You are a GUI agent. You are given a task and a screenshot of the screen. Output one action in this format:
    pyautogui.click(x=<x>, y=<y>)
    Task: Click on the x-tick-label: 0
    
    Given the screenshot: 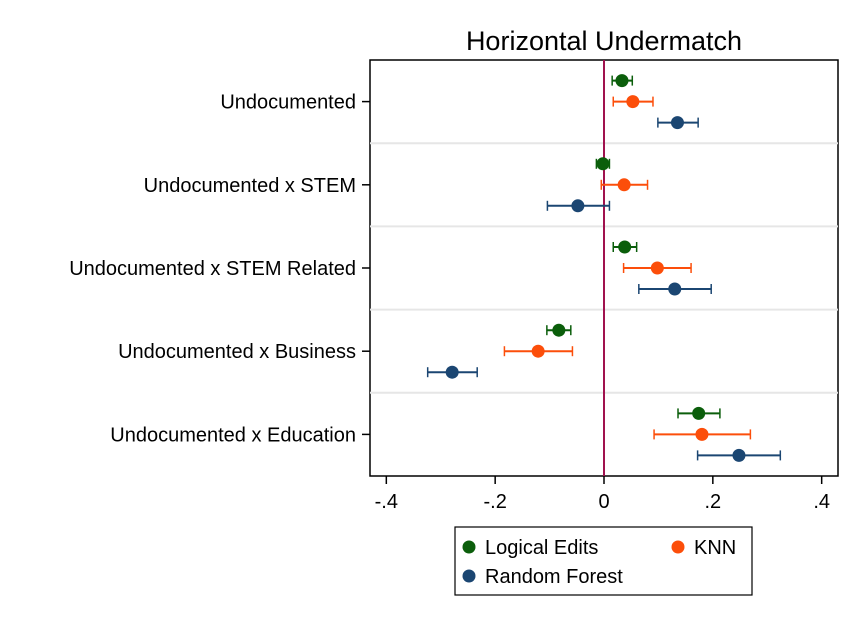 What is the action you would take?
    pyautogui.click(x=603, y=502)
    